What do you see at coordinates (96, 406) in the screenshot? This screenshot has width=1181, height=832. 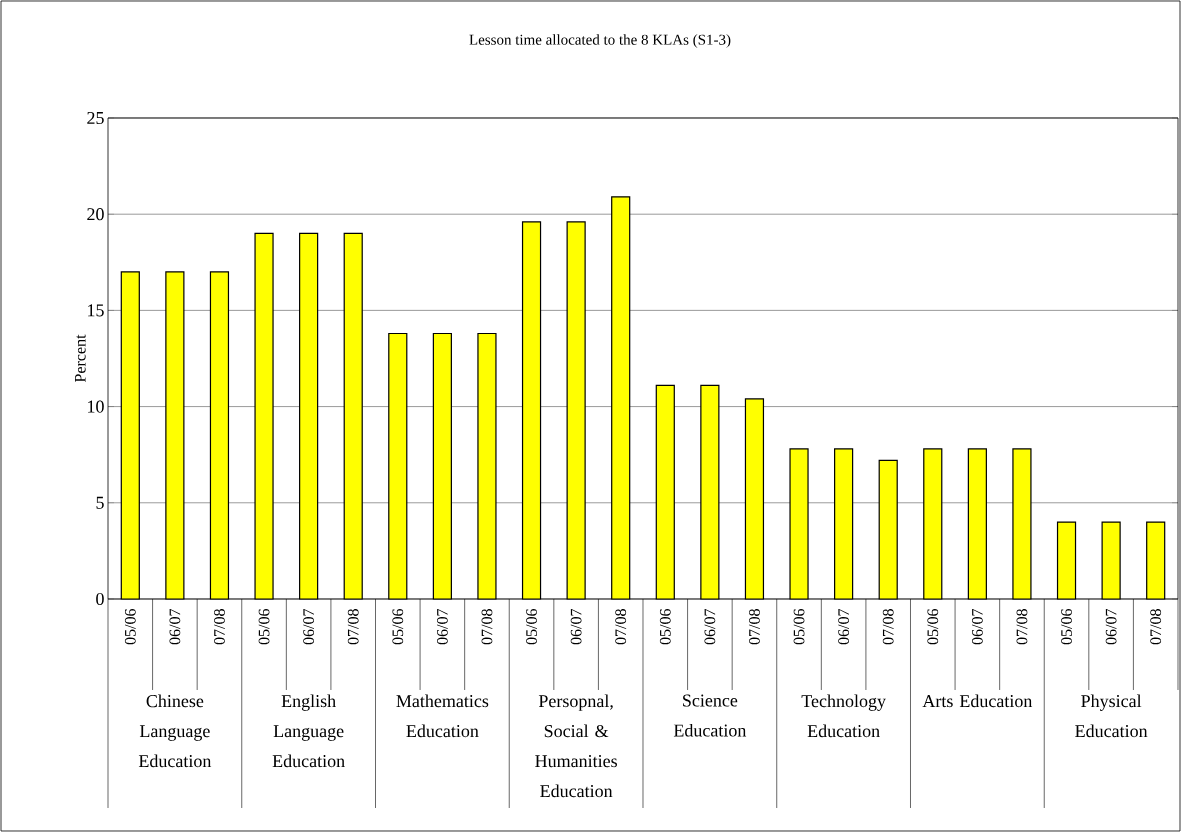 I see `y-tick-label: 10` at bounding box center [96, 406].